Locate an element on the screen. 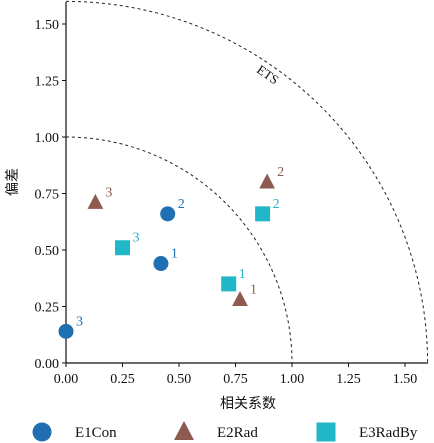  reference-arc-label: ETS is located at coordinates (268, 75).